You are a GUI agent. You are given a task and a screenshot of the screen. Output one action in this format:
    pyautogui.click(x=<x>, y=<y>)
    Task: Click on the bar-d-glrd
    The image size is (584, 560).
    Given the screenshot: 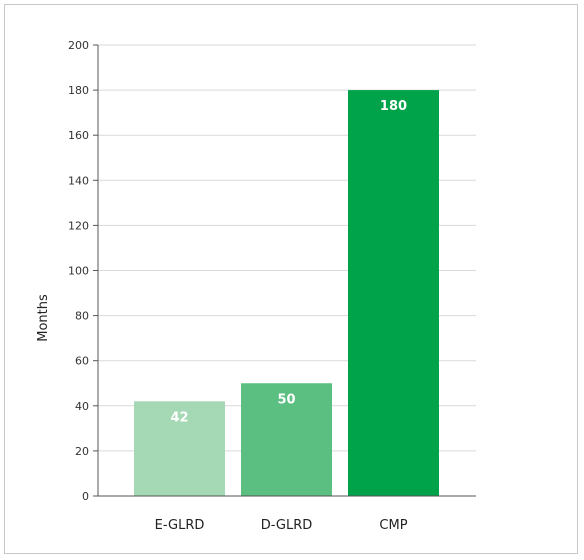 What is the action you would take?
    pyautogui.click(x=286, y=439)
    